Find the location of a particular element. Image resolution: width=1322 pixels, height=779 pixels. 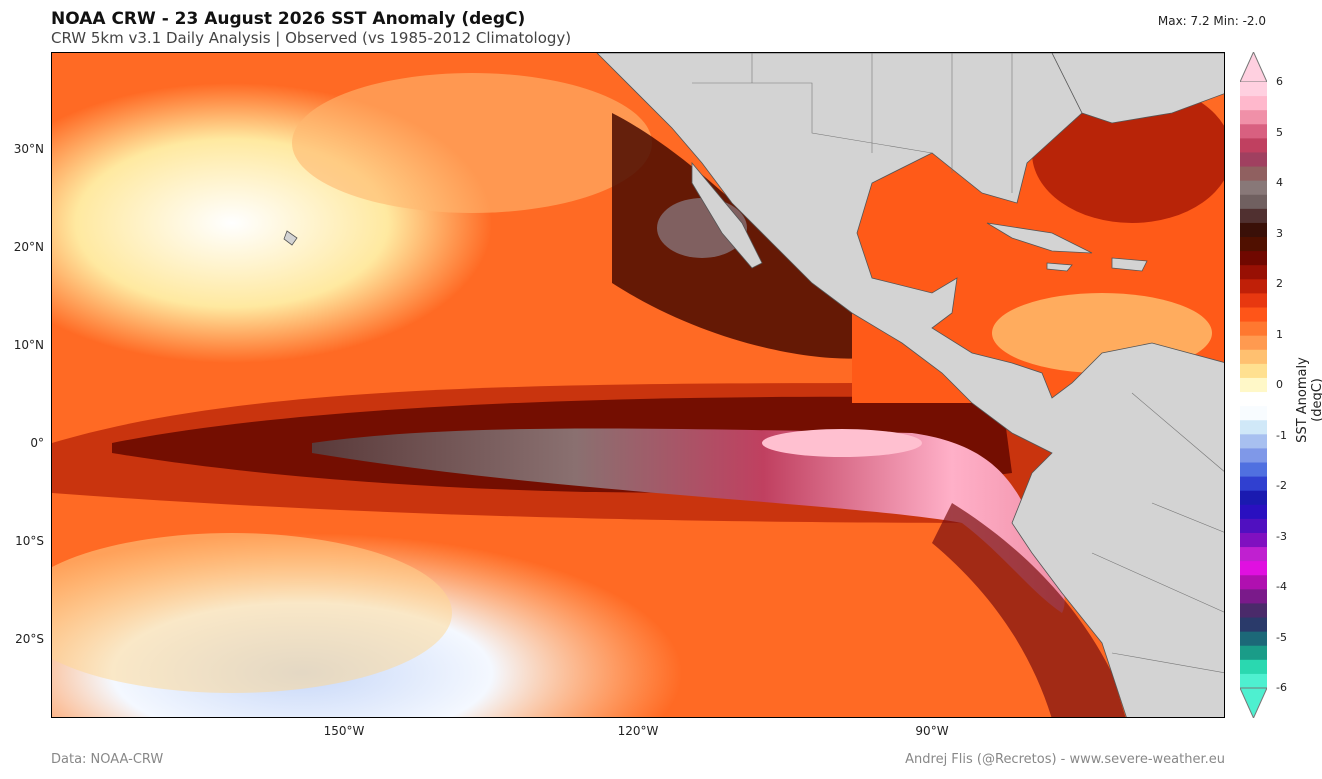

colorbar-tick-label: 2 is located at coordinates (1279, 283).